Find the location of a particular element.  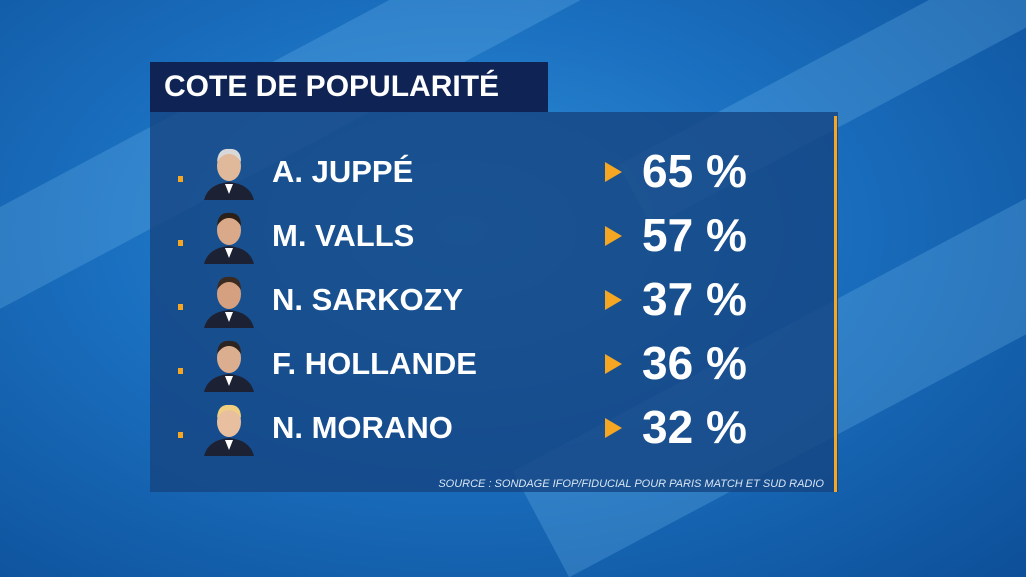

row: M. VALLS 57 % is located at coordinates (494, 236).